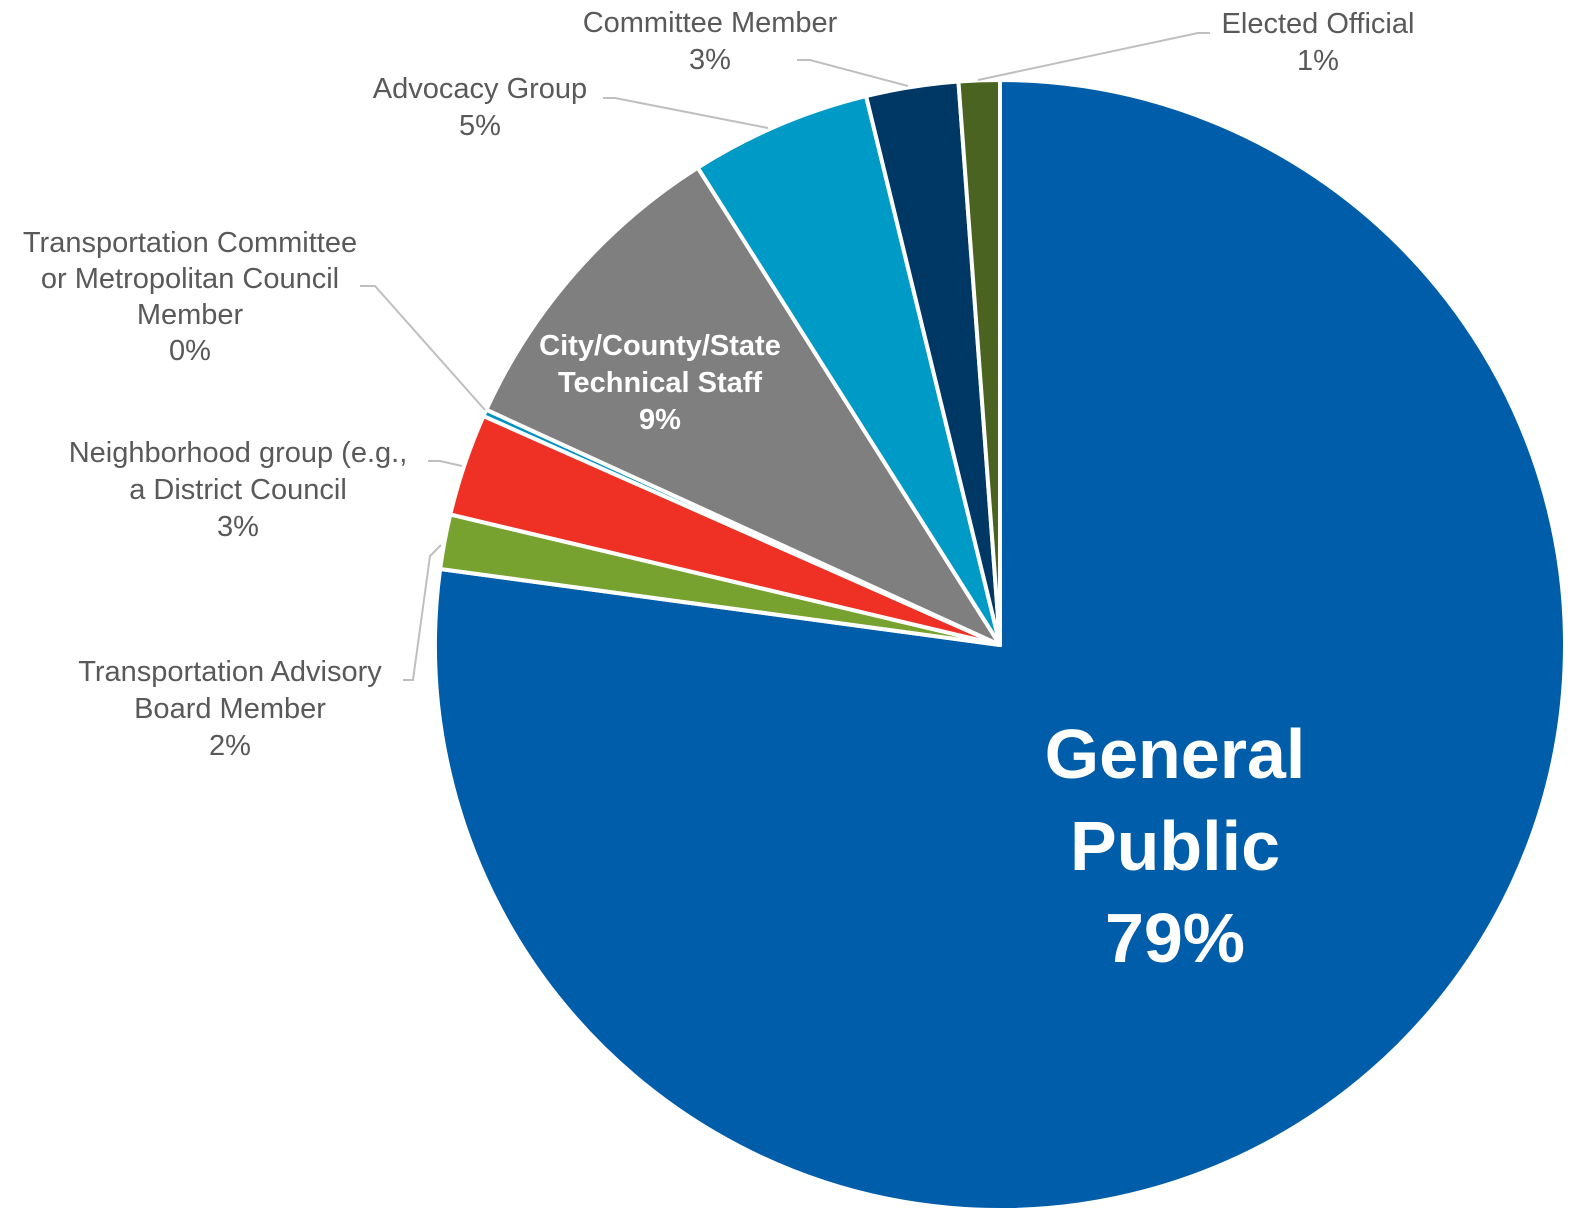 The image size is (1582, 1223). What do you see at coordinates (1175, 846) in the screenshot?
I see `label-general-public: General Public 79%` at bounding box center [1175, 846].